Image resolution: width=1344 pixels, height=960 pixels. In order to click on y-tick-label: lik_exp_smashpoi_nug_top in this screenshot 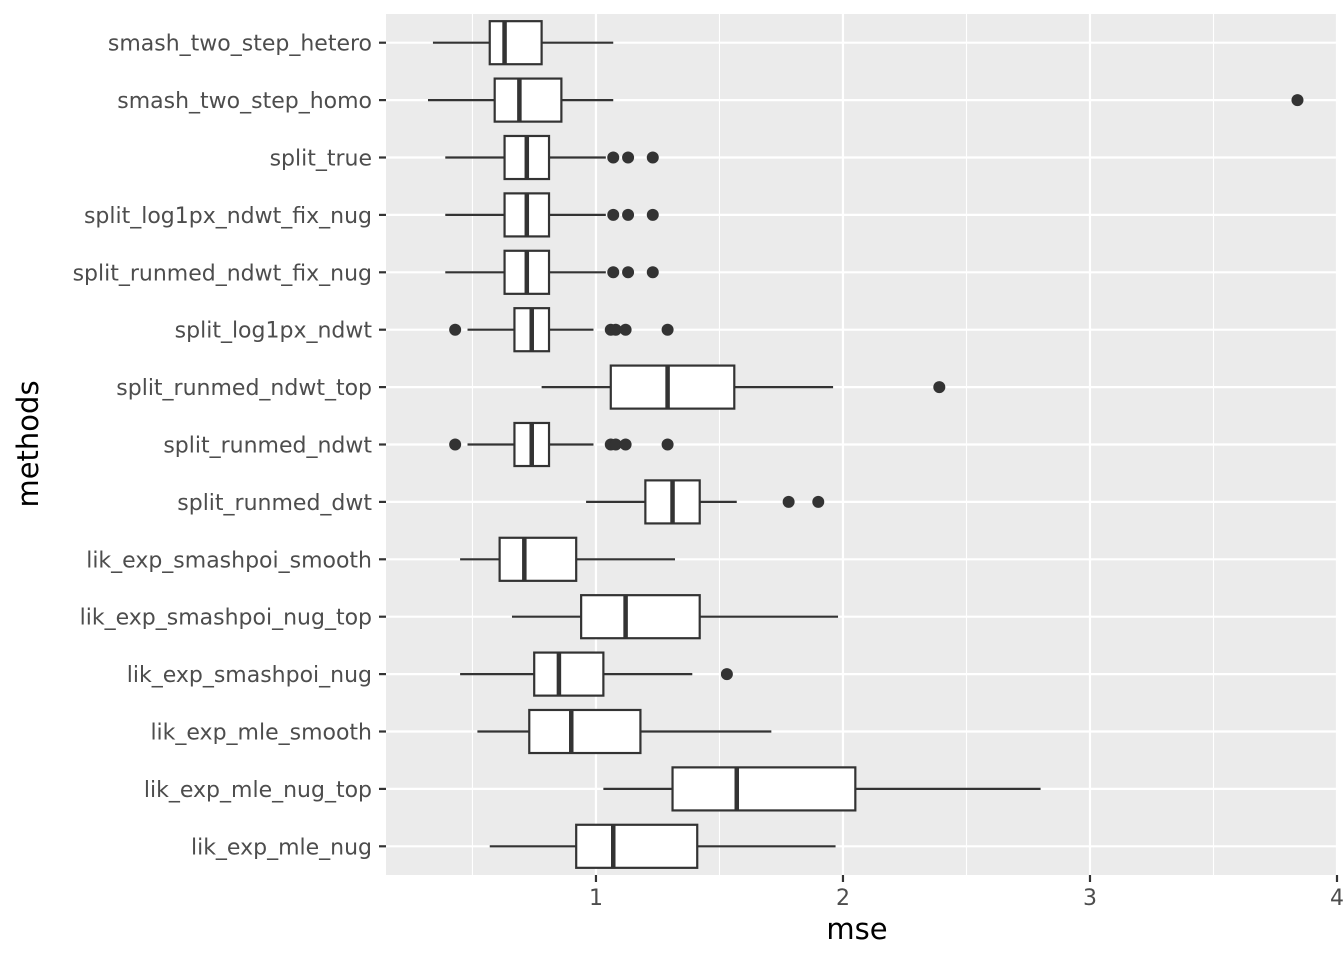, I will do `click(226, 618)`.